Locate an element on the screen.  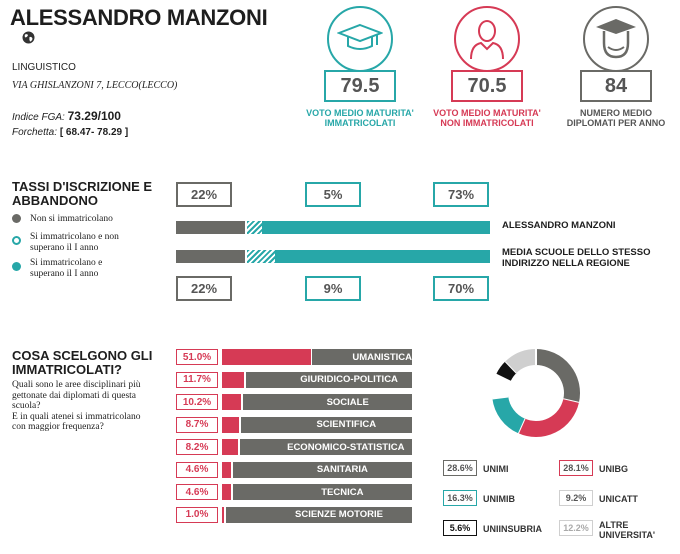
pct-enrolled-fail: 5% is located at coordinates (333, 194).